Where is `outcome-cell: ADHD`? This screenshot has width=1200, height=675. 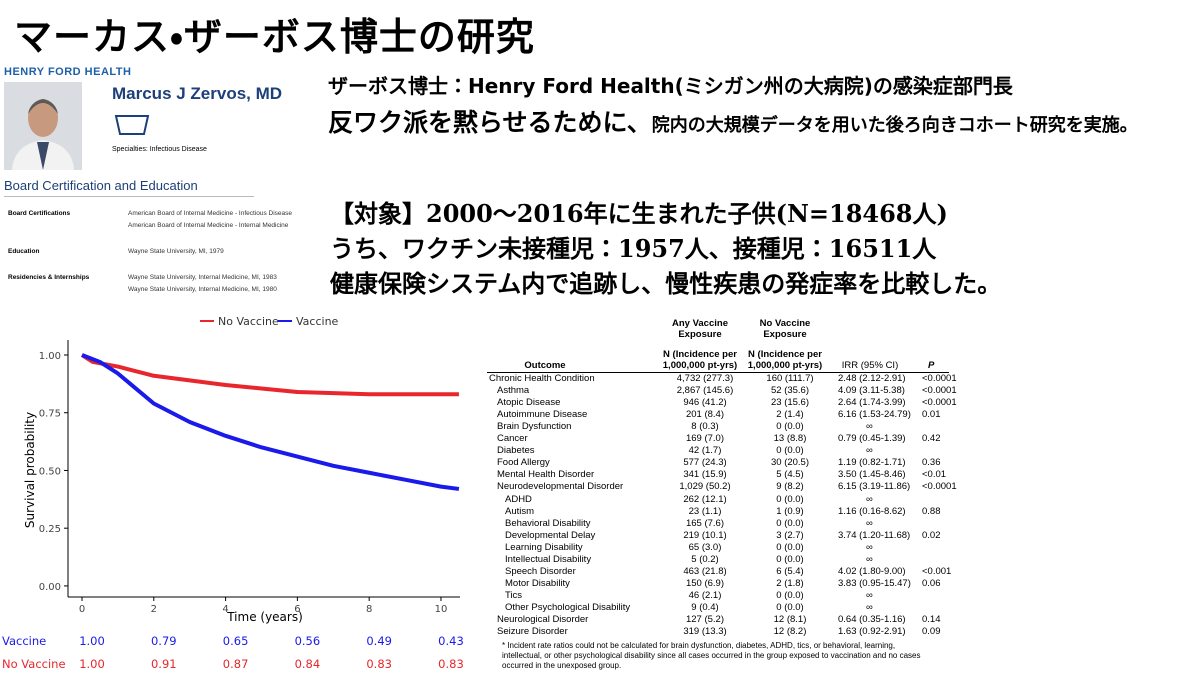
outcome-cell: ADHD is located at coordinates (518, 499).